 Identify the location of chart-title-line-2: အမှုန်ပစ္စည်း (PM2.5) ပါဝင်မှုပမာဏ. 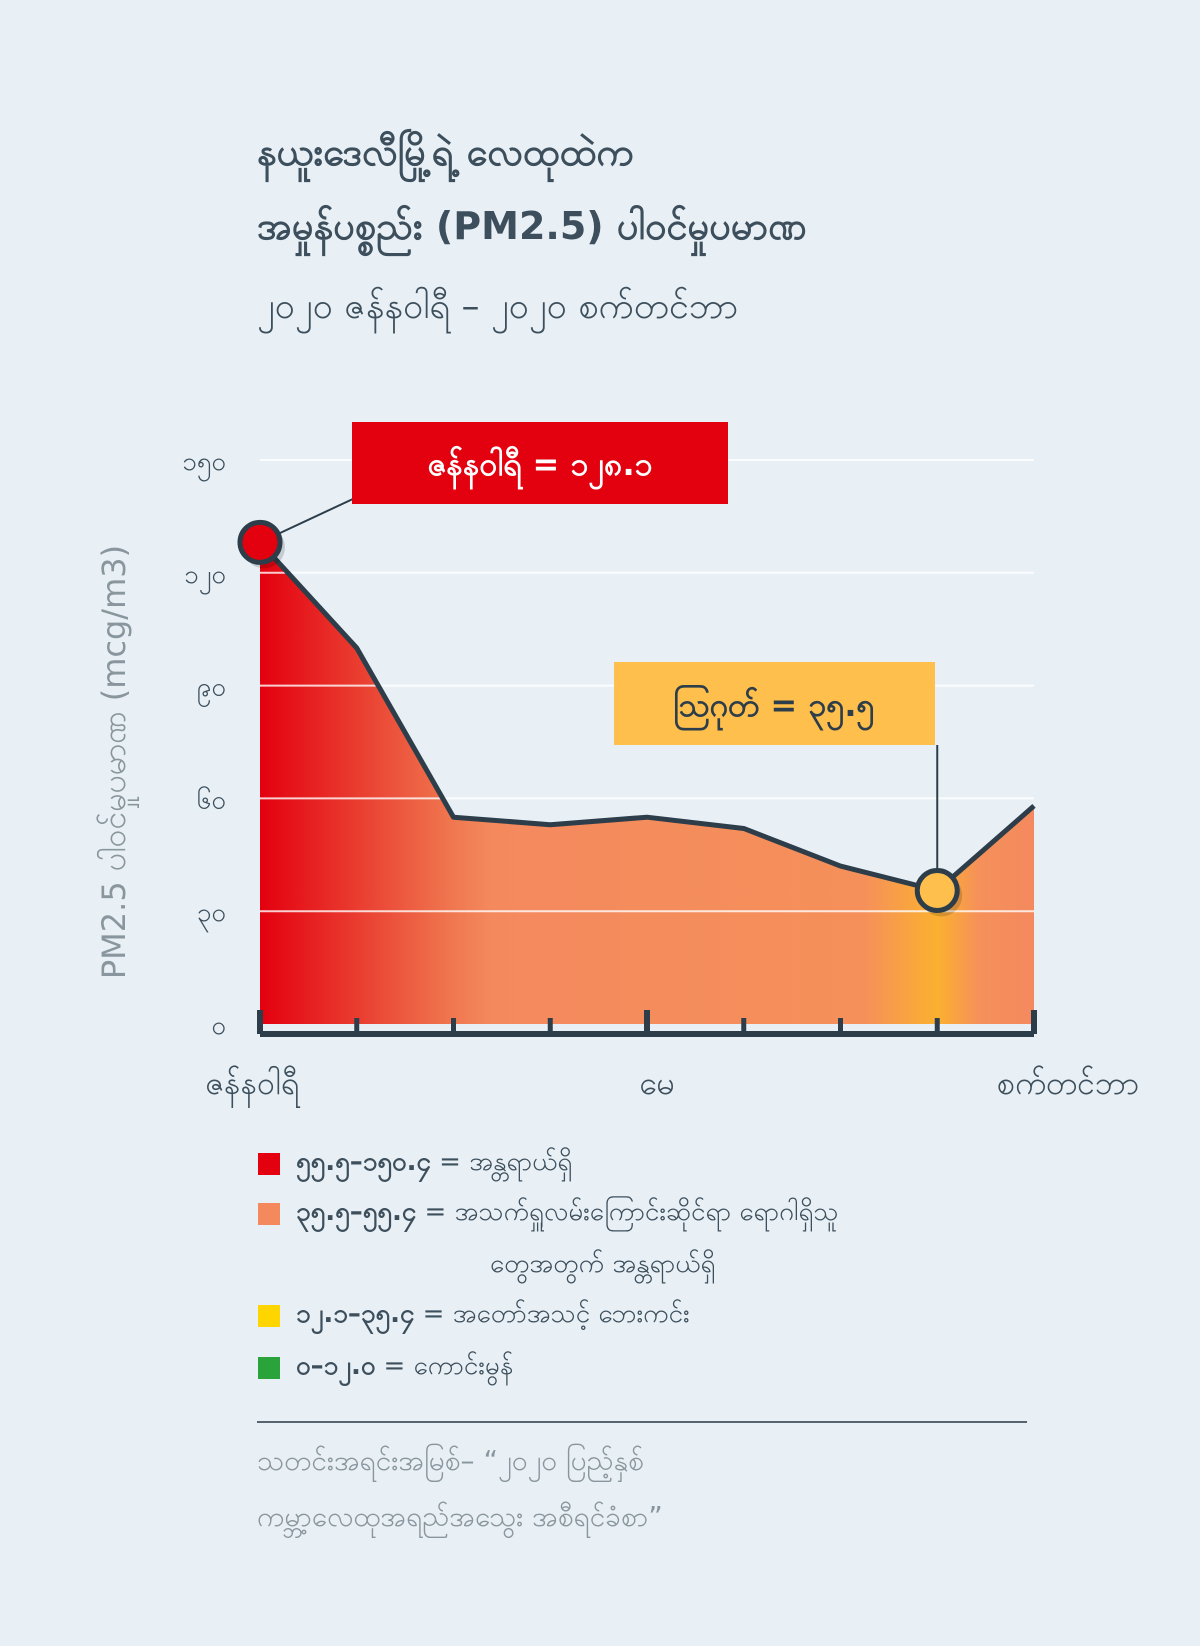
(532, 226).